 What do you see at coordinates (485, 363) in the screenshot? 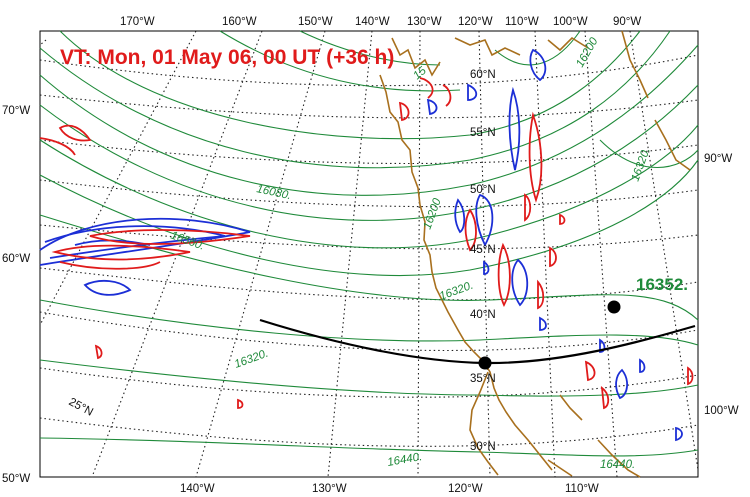
I see `trajectory-point-west` at bounding box center [485, 363].